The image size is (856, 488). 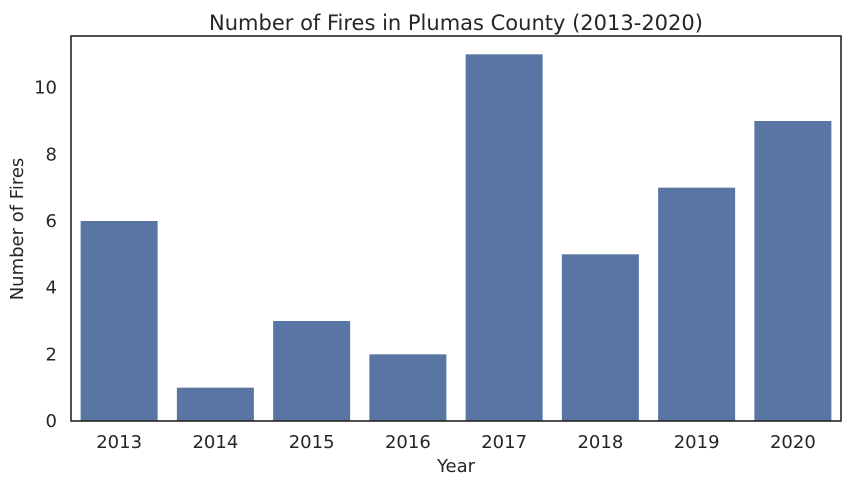 What do you see at coordinates (17, 229) in the screenshot?
I see `y-axis-label: Number of Fires` at bounding box center [17, 229].